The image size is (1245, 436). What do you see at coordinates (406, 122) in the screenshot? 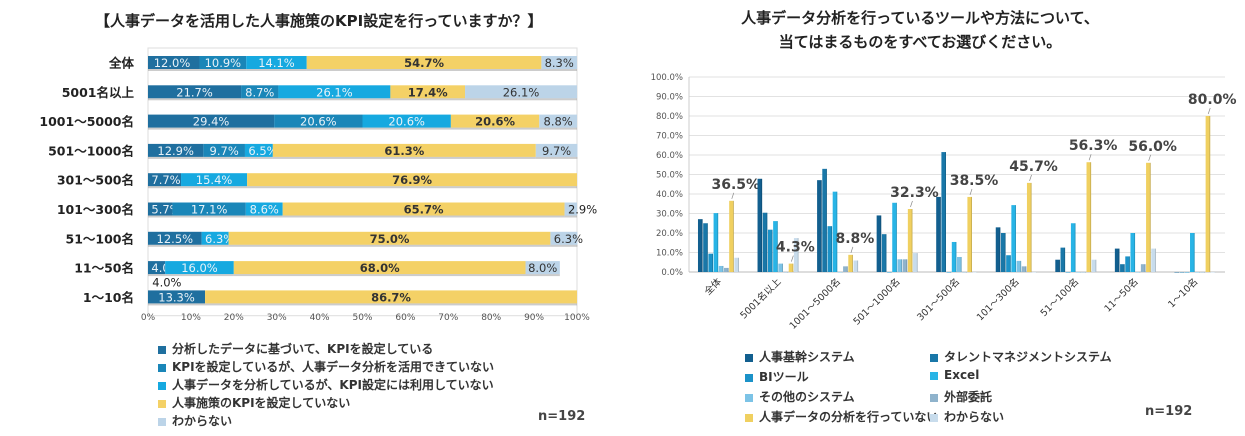
I see `left-data-label: 20.6%` at bounding box center [406, 122].